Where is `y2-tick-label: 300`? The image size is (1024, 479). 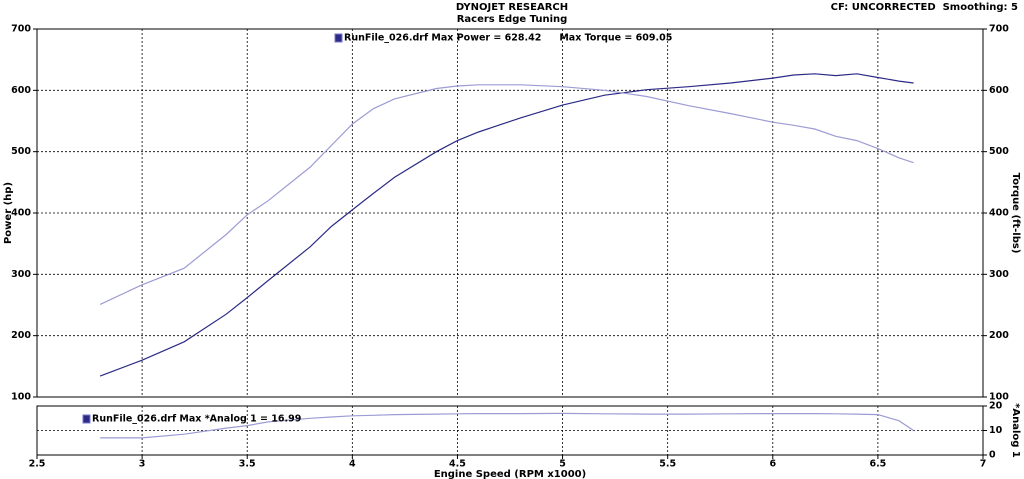 y2-tick-label: 300 is located at coordinates (999, 274).